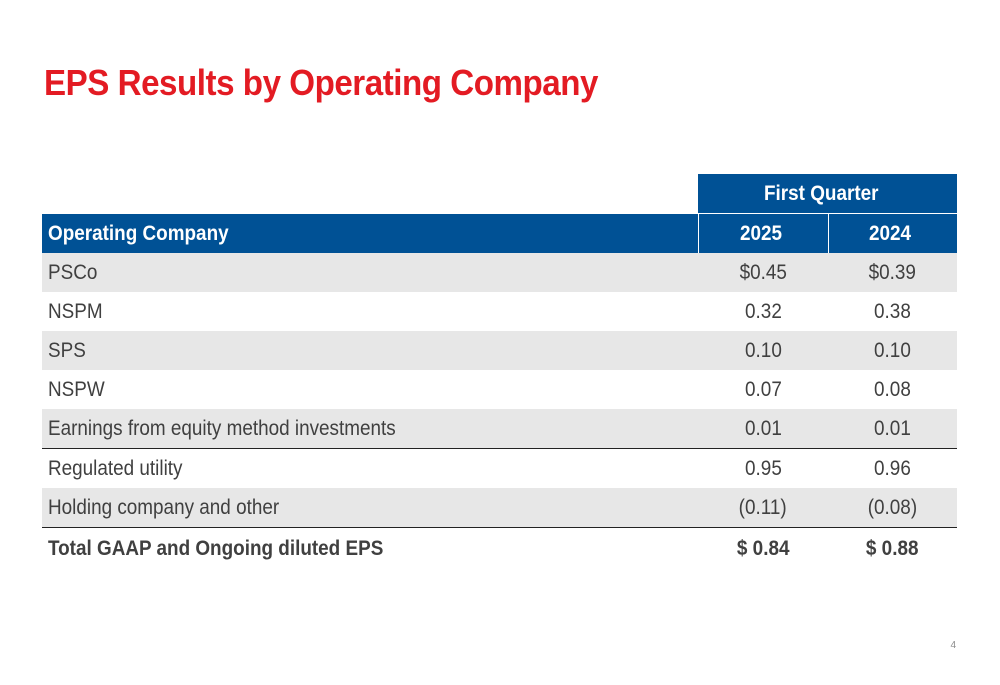 This screenshot has width=1000, height=685. What do you see at coordinates (138, 233) in the screenshot?
I see `operating-company-label: Operating Company` at bounding box center [138, 233].